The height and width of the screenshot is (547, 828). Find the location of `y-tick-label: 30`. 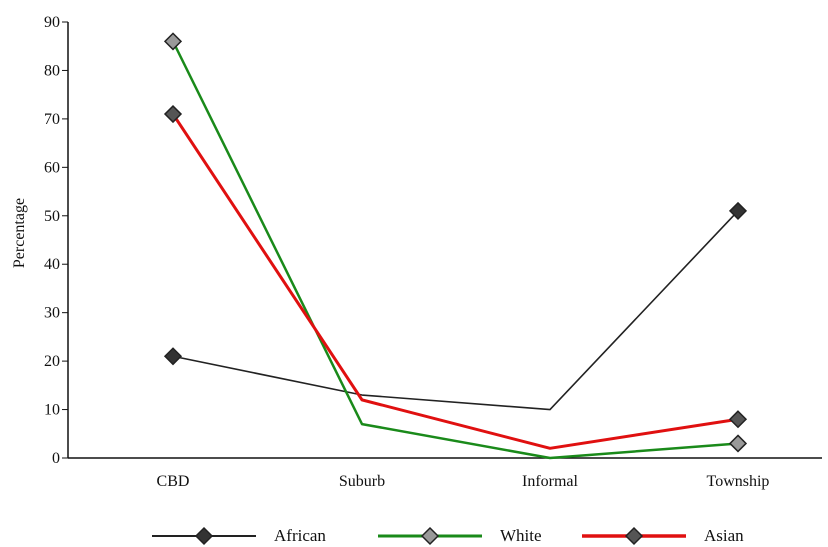

y-tick-label: 30 is located at coordinates (52, 313).